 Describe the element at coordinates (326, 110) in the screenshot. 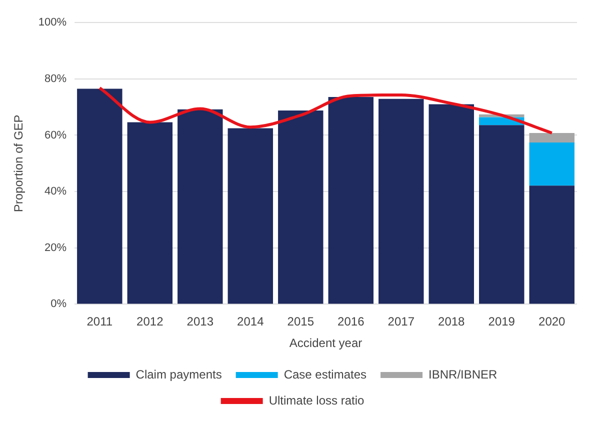

I see `line-series` at that location.